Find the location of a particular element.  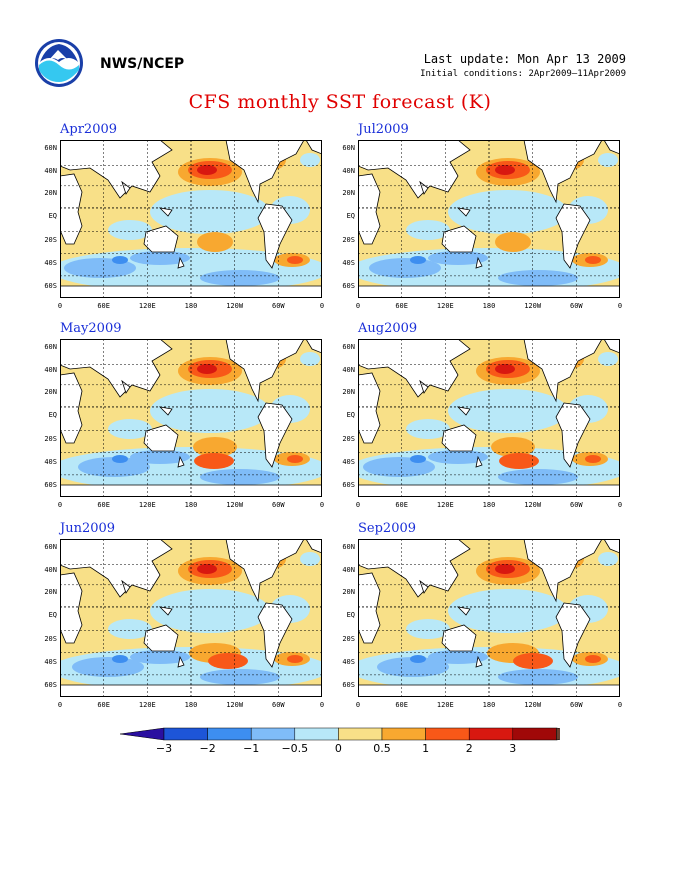

panel-title-jul2009: Jul2009 is located at coordinates (383, 129).